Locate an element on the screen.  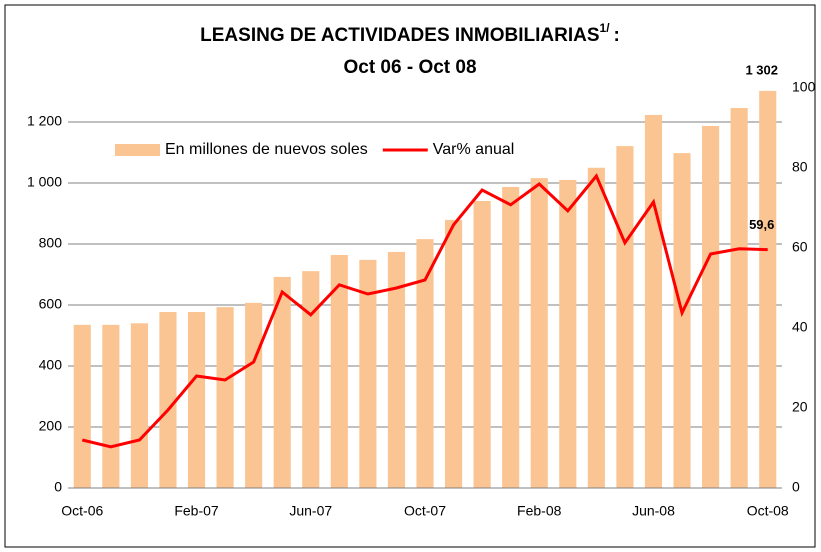
y-tick-label: 0 is located at coordinates (58, 487).